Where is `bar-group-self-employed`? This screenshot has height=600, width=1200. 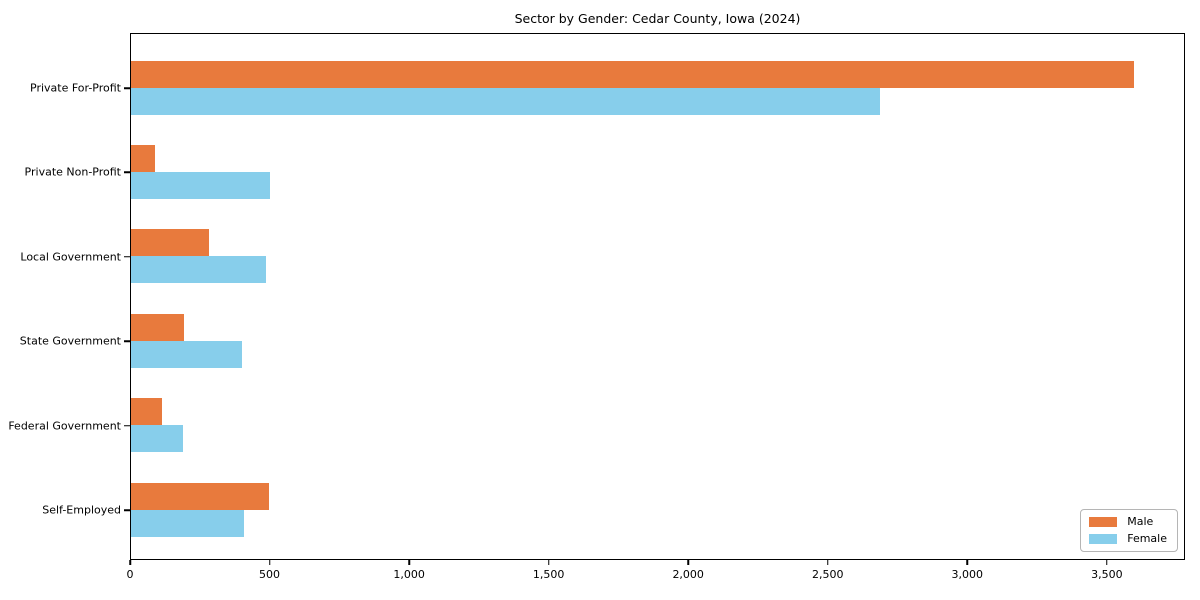
bar-group-self-employed is located at coordinates (657, 509).